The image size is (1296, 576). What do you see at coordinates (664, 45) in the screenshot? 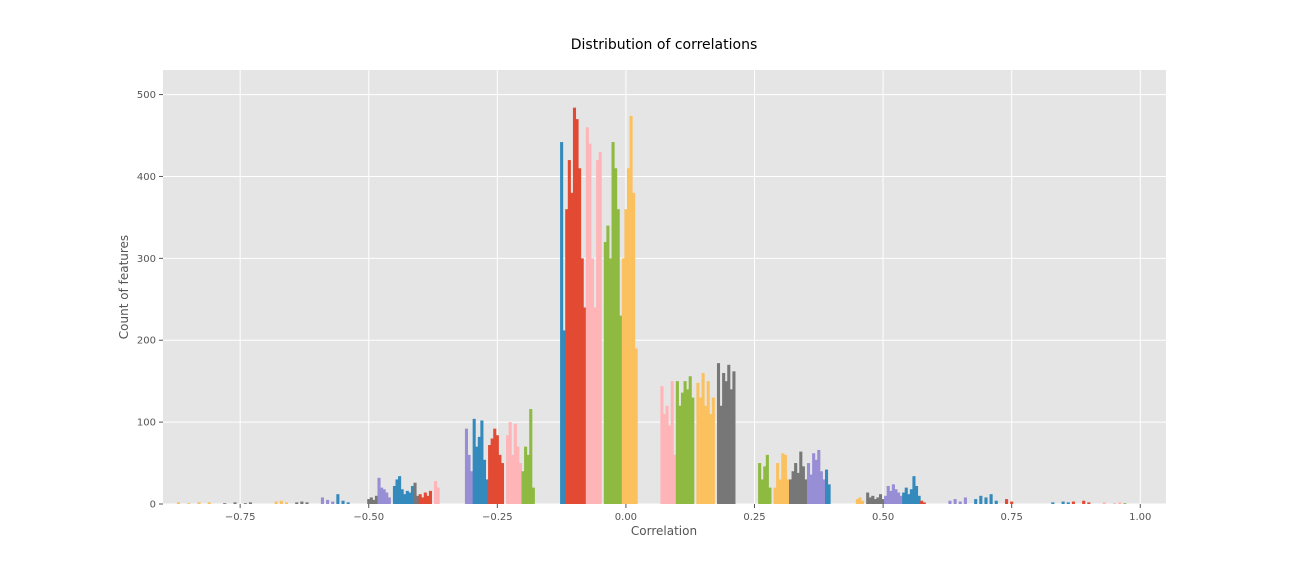
I see `chart-title: Distribution of correlations` at bounding box center [664, 45].